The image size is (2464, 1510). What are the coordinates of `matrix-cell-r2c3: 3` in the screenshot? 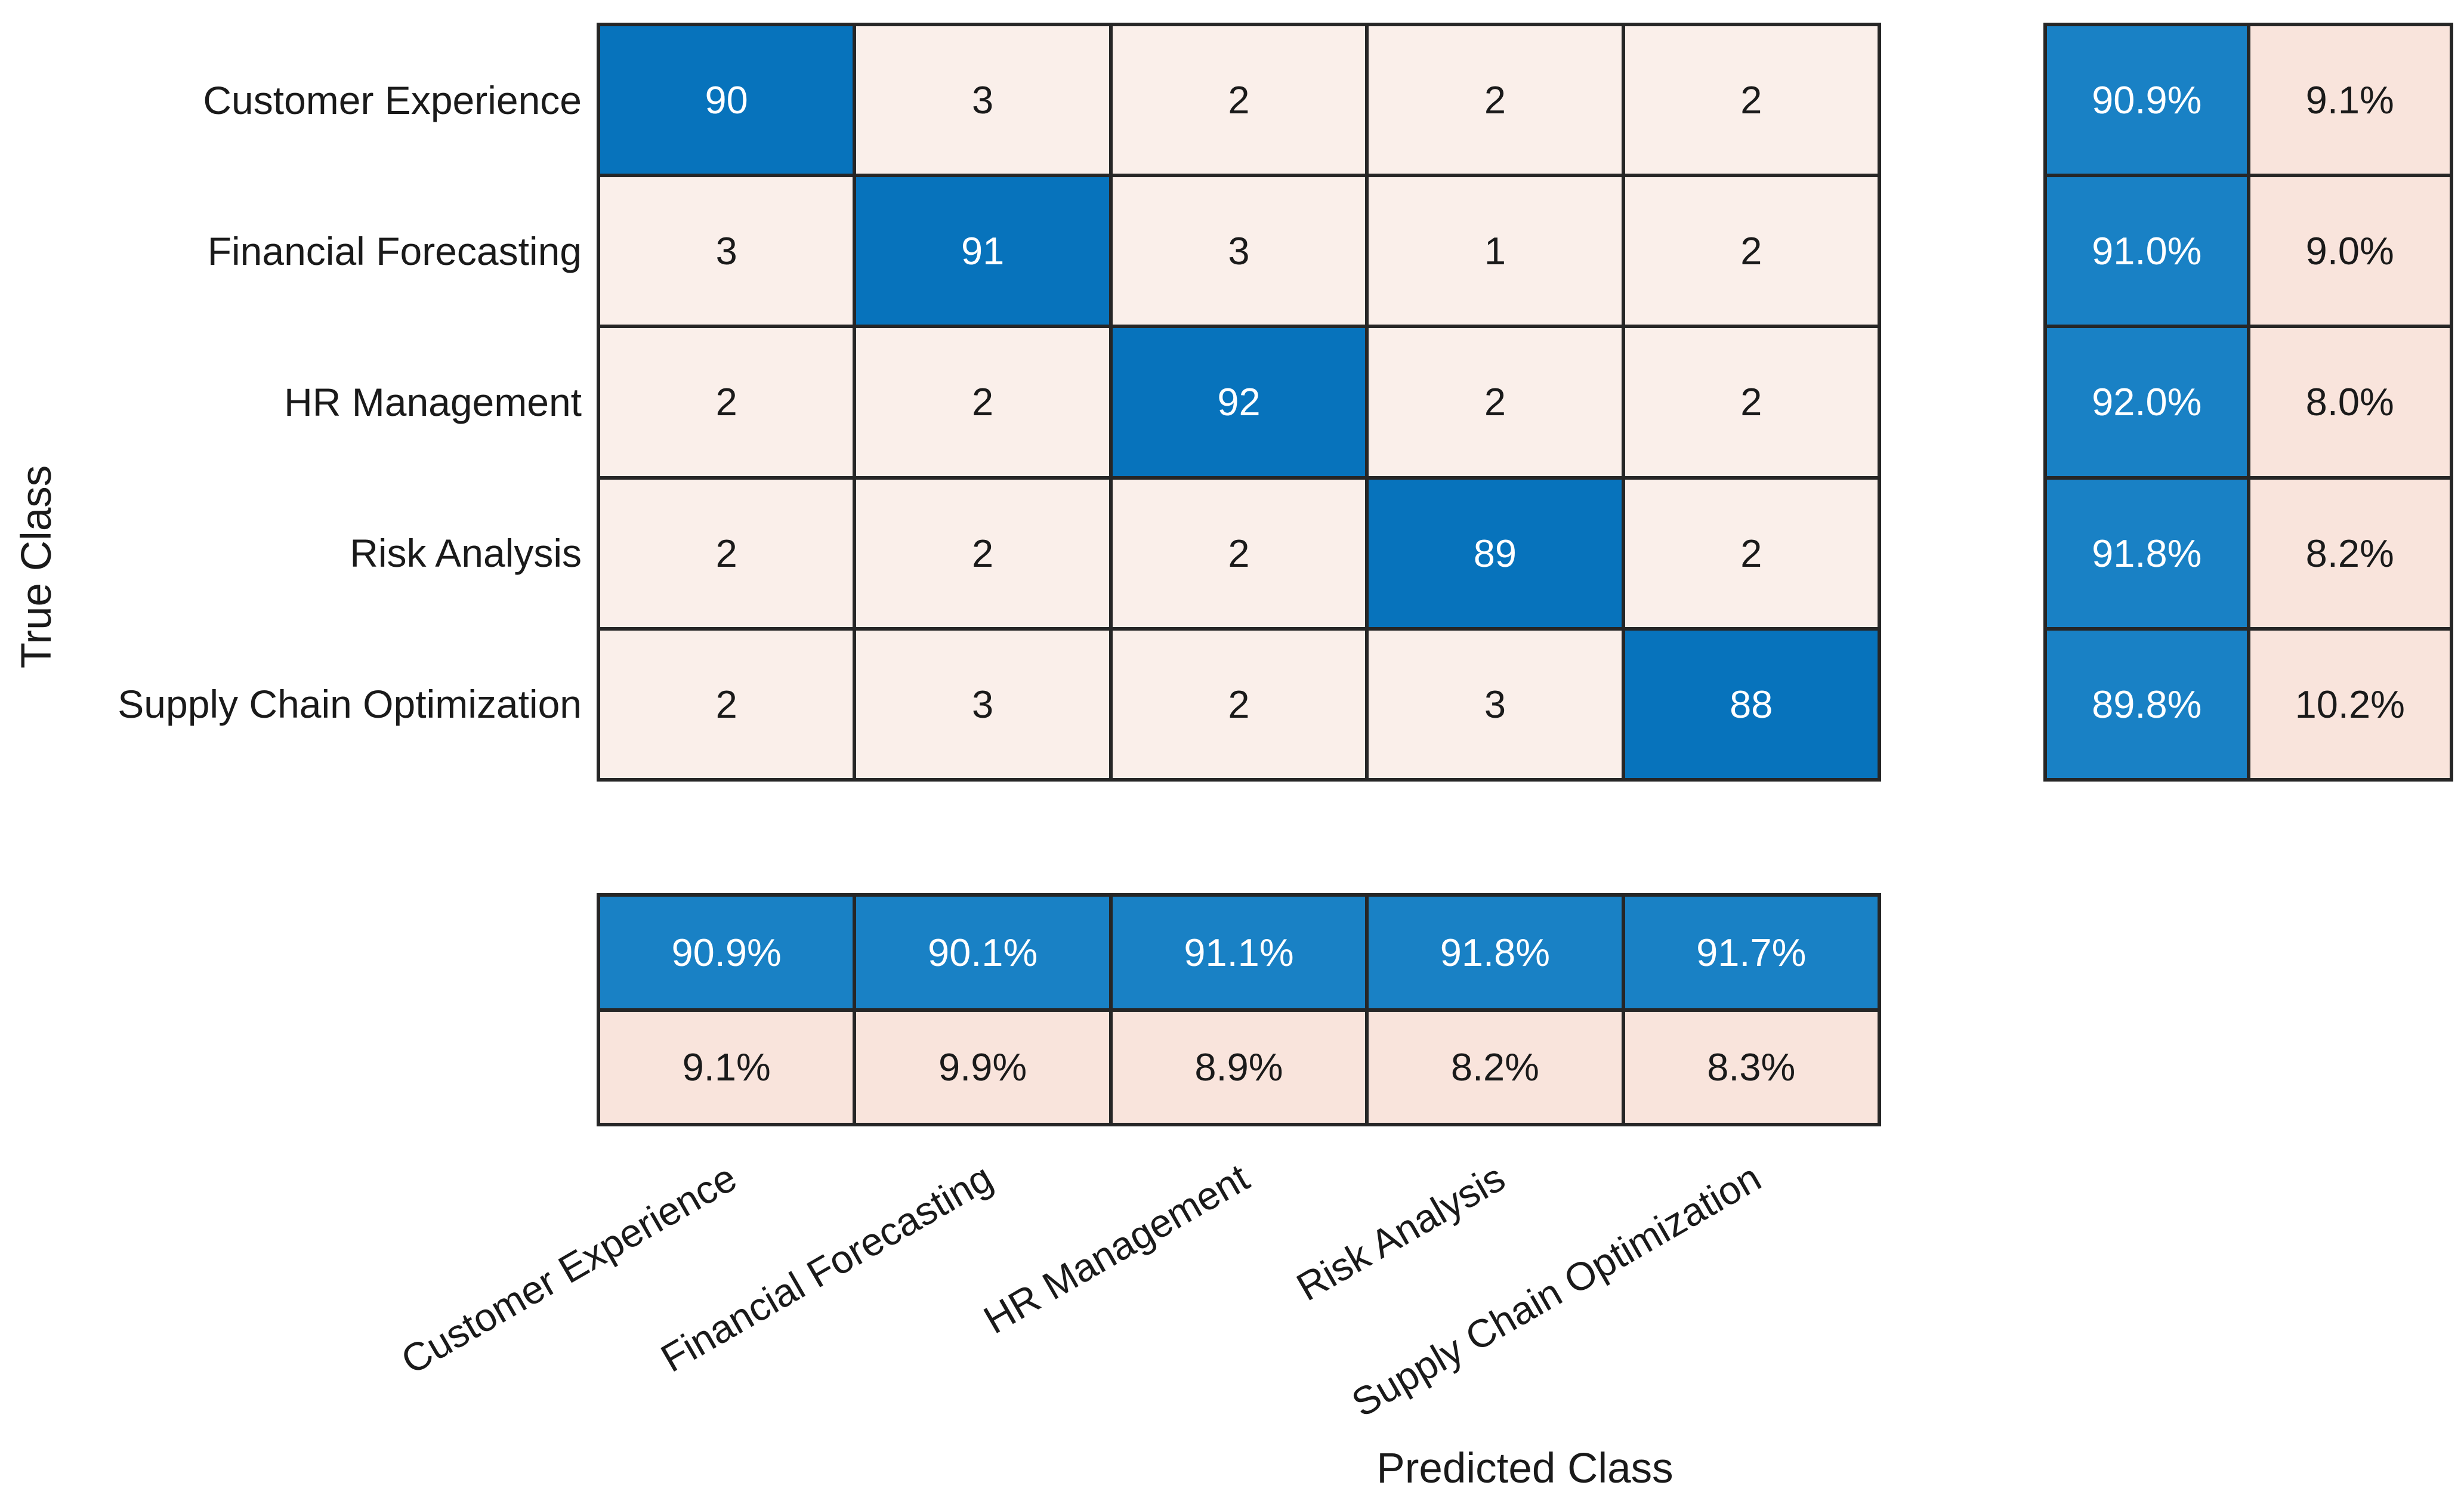 It's located at (1239, 251).